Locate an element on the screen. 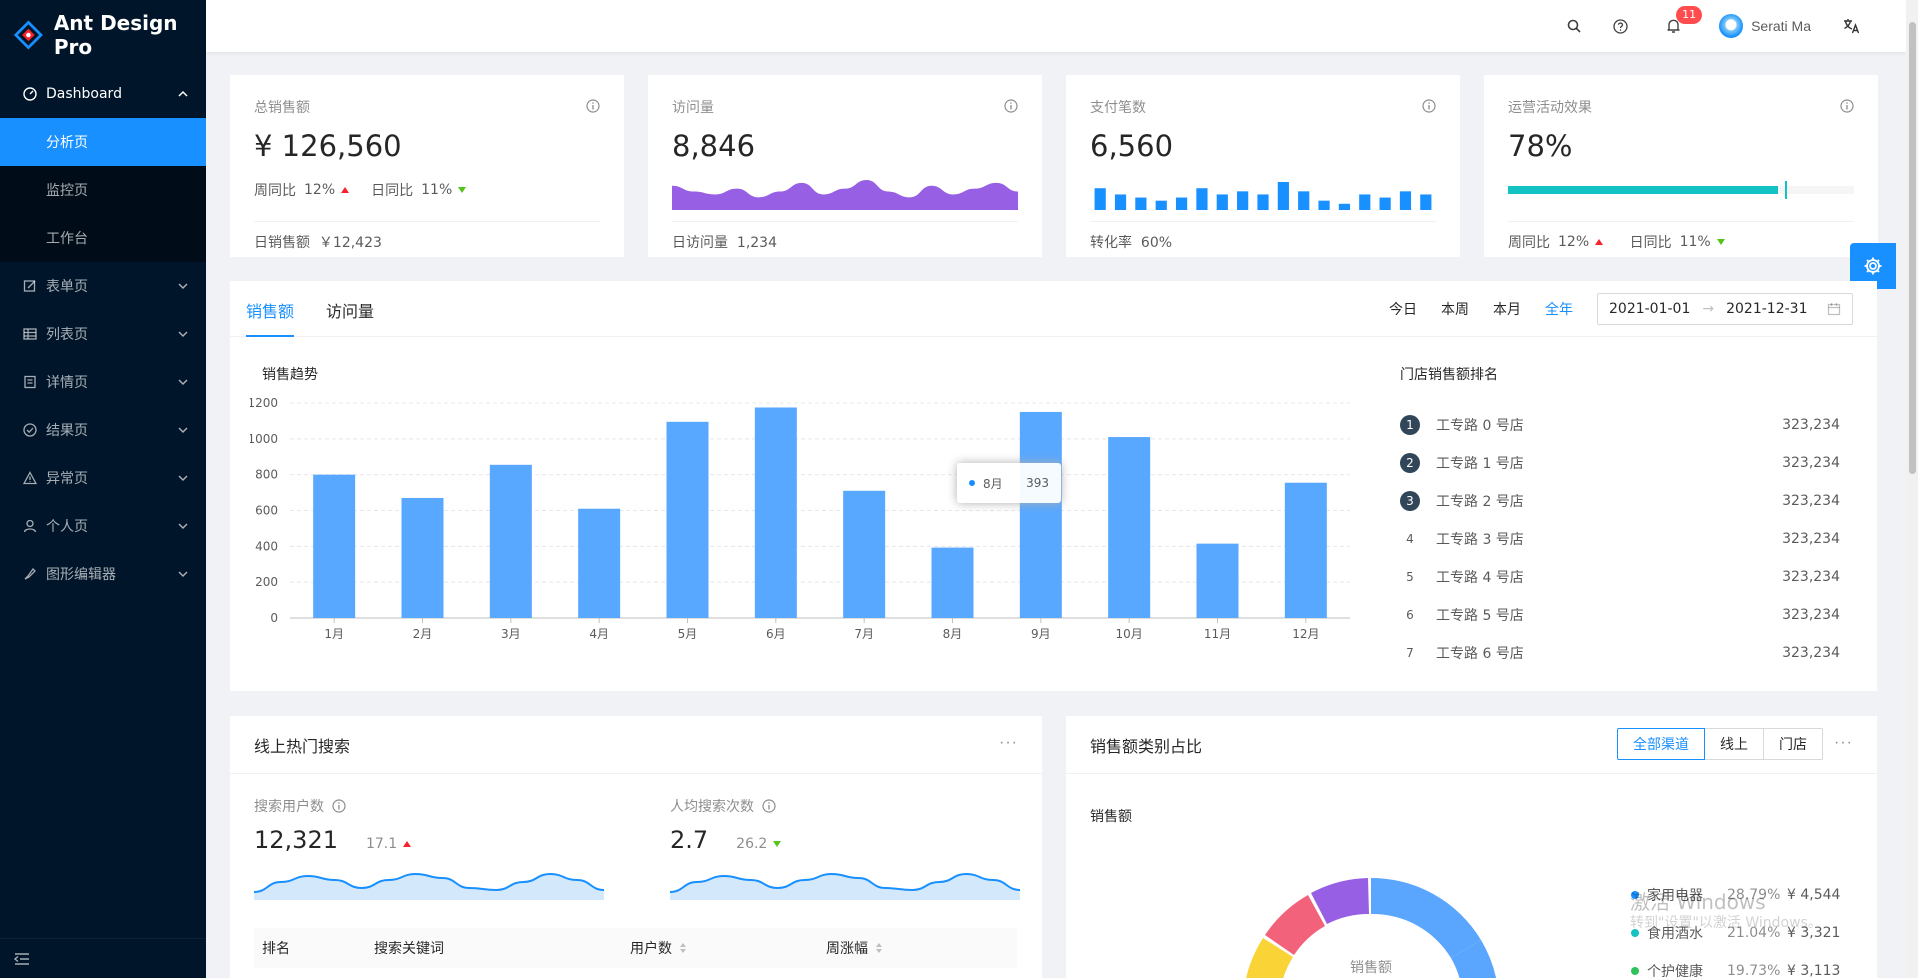  stat-title: 运营活动效果 is located at coordinates (1550, 108).